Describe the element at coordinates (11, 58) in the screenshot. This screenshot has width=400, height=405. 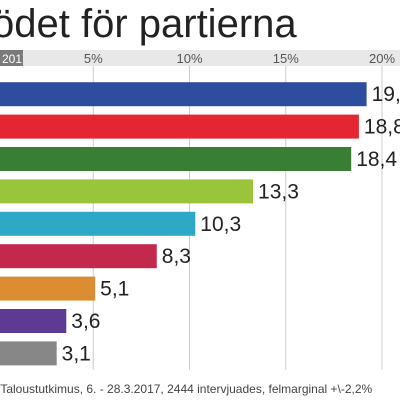
I see `date-badge` at that location.